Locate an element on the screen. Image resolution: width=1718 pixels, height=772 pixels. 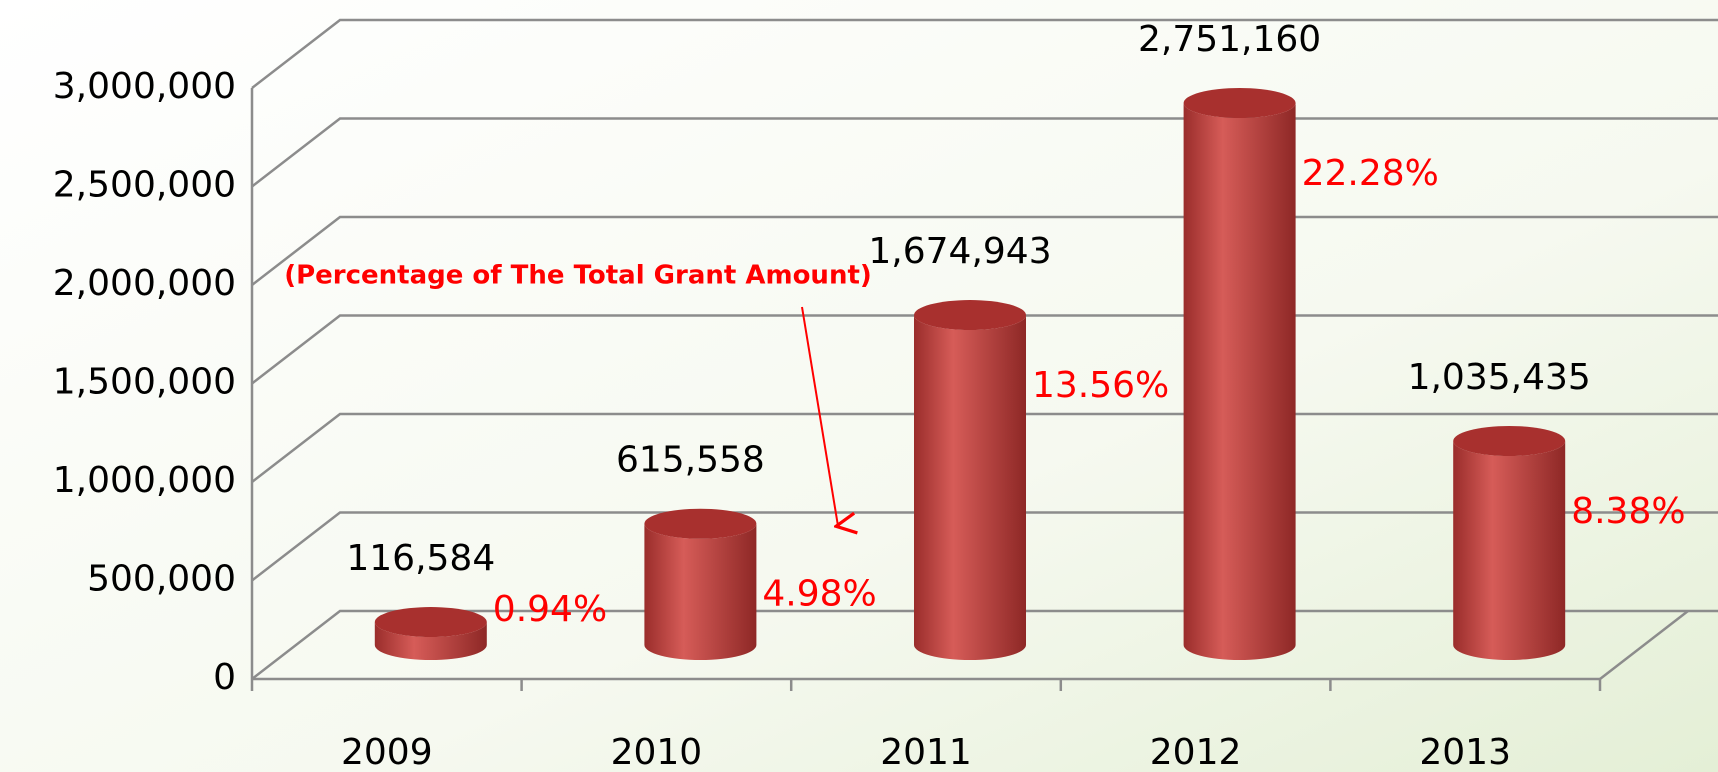
y-tick-label: 0 is located at coordinates (224, 677).